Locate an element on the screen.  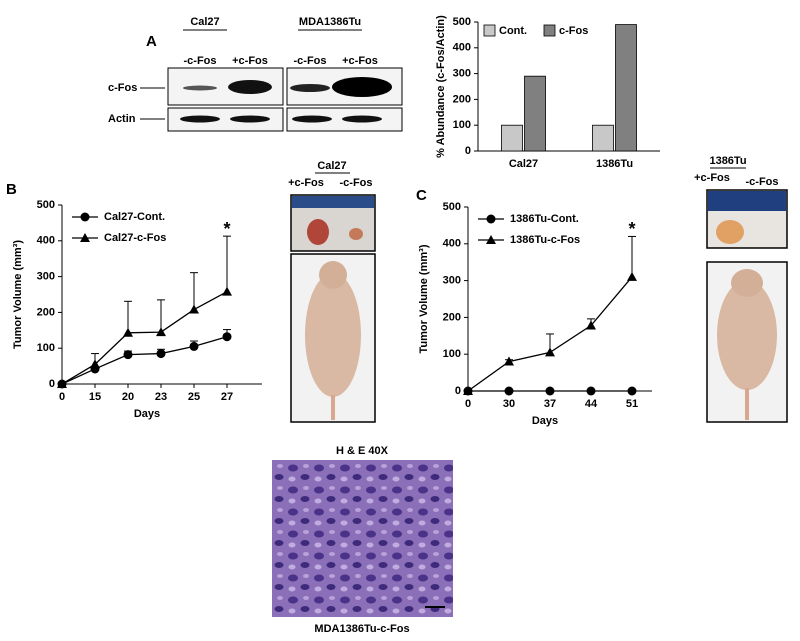
blot-box is located at coordinates (225, 119).